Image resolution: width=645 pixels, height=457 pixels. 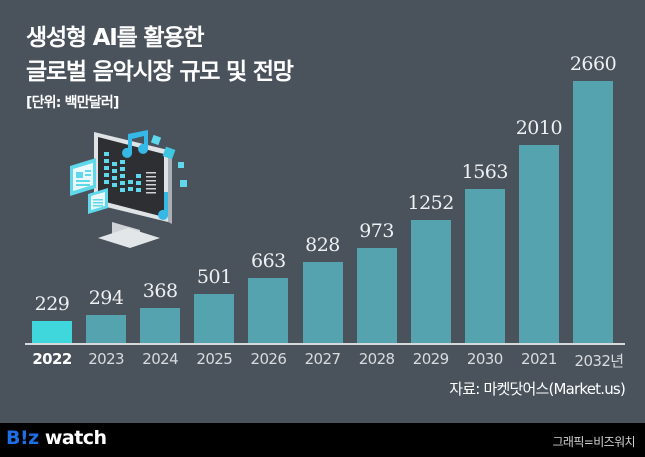 What do you see at coordinates (376, 230) in the screenshot?
I see `value-label: 973` at bounding box center [376, 230].